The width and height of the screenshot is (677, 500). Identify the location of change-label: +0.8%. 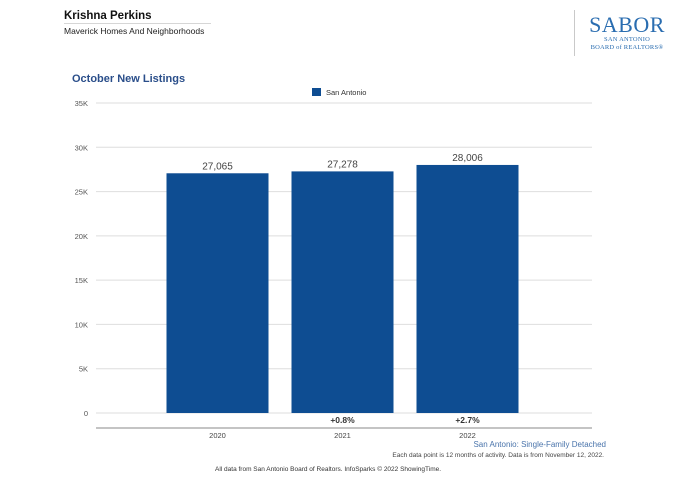
(342, 420).